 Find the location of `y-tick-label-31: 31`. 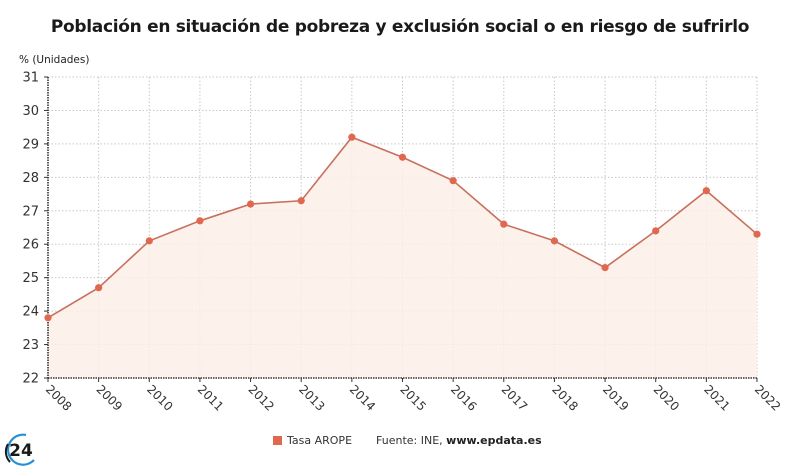

y-tick-label-31: 31 is located at coordinates (30, 78).